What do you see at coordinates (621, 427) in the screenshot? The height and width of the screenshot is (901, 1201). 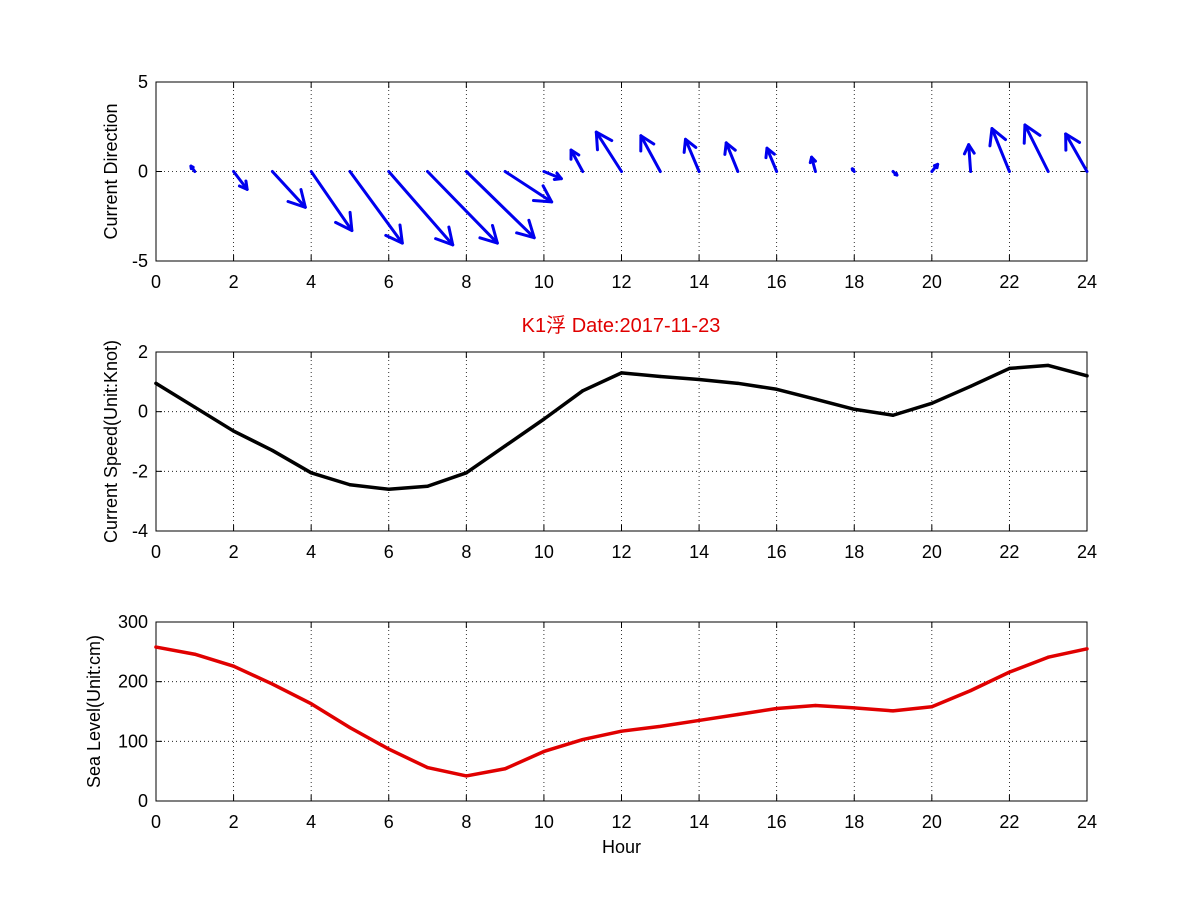 I see `speed-line` at bounding box center [621, 427].